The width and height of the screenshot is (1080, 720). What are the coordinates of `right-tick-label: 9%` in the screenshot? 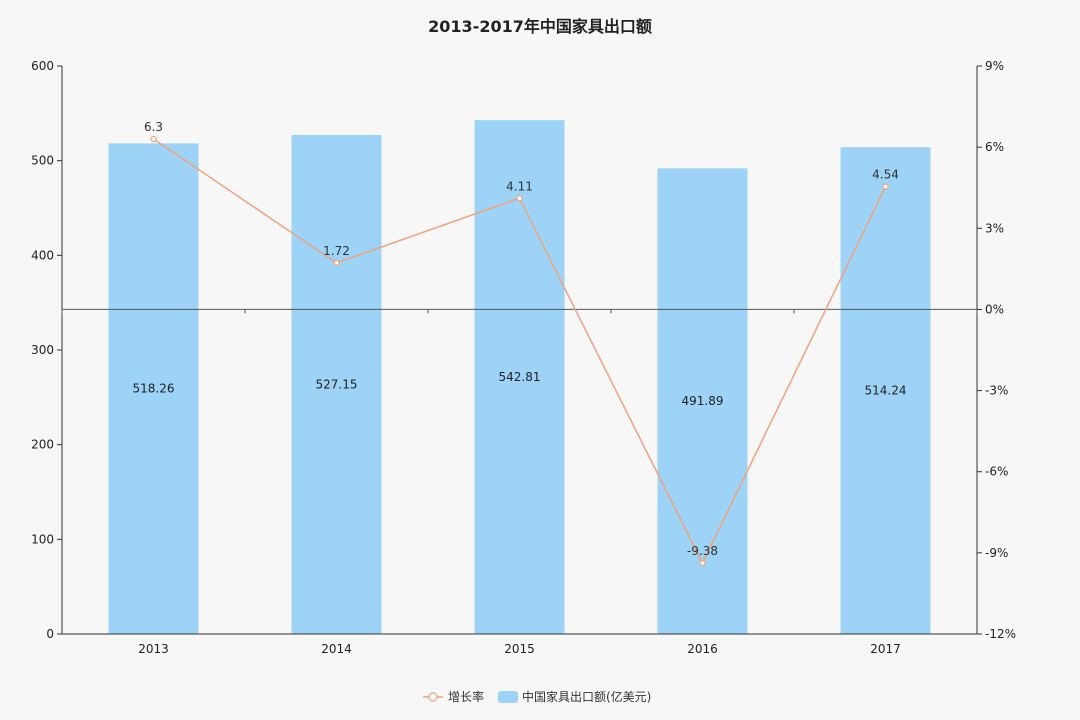 It's located at (994, 66).